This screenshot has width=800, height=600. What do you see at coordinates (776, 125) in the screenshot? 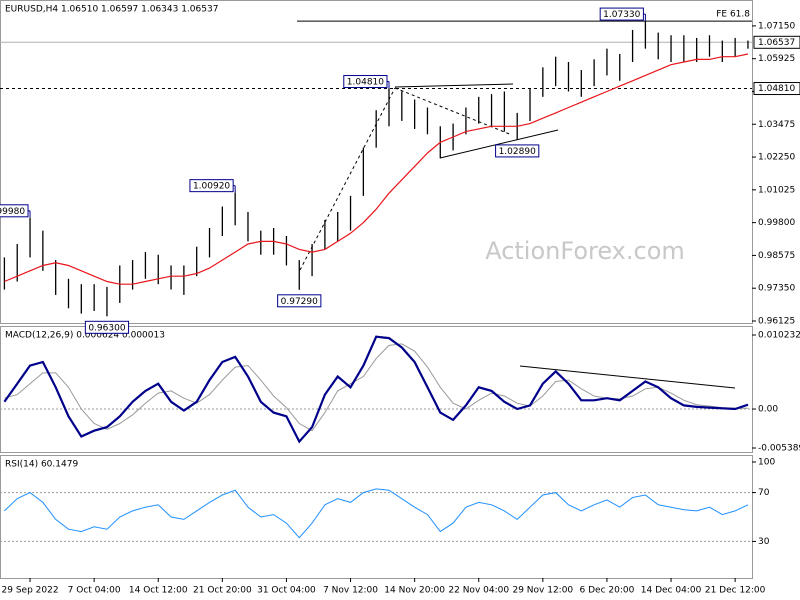
I see `y-tick-label: 1.03475` at bounding box center [776, 125].